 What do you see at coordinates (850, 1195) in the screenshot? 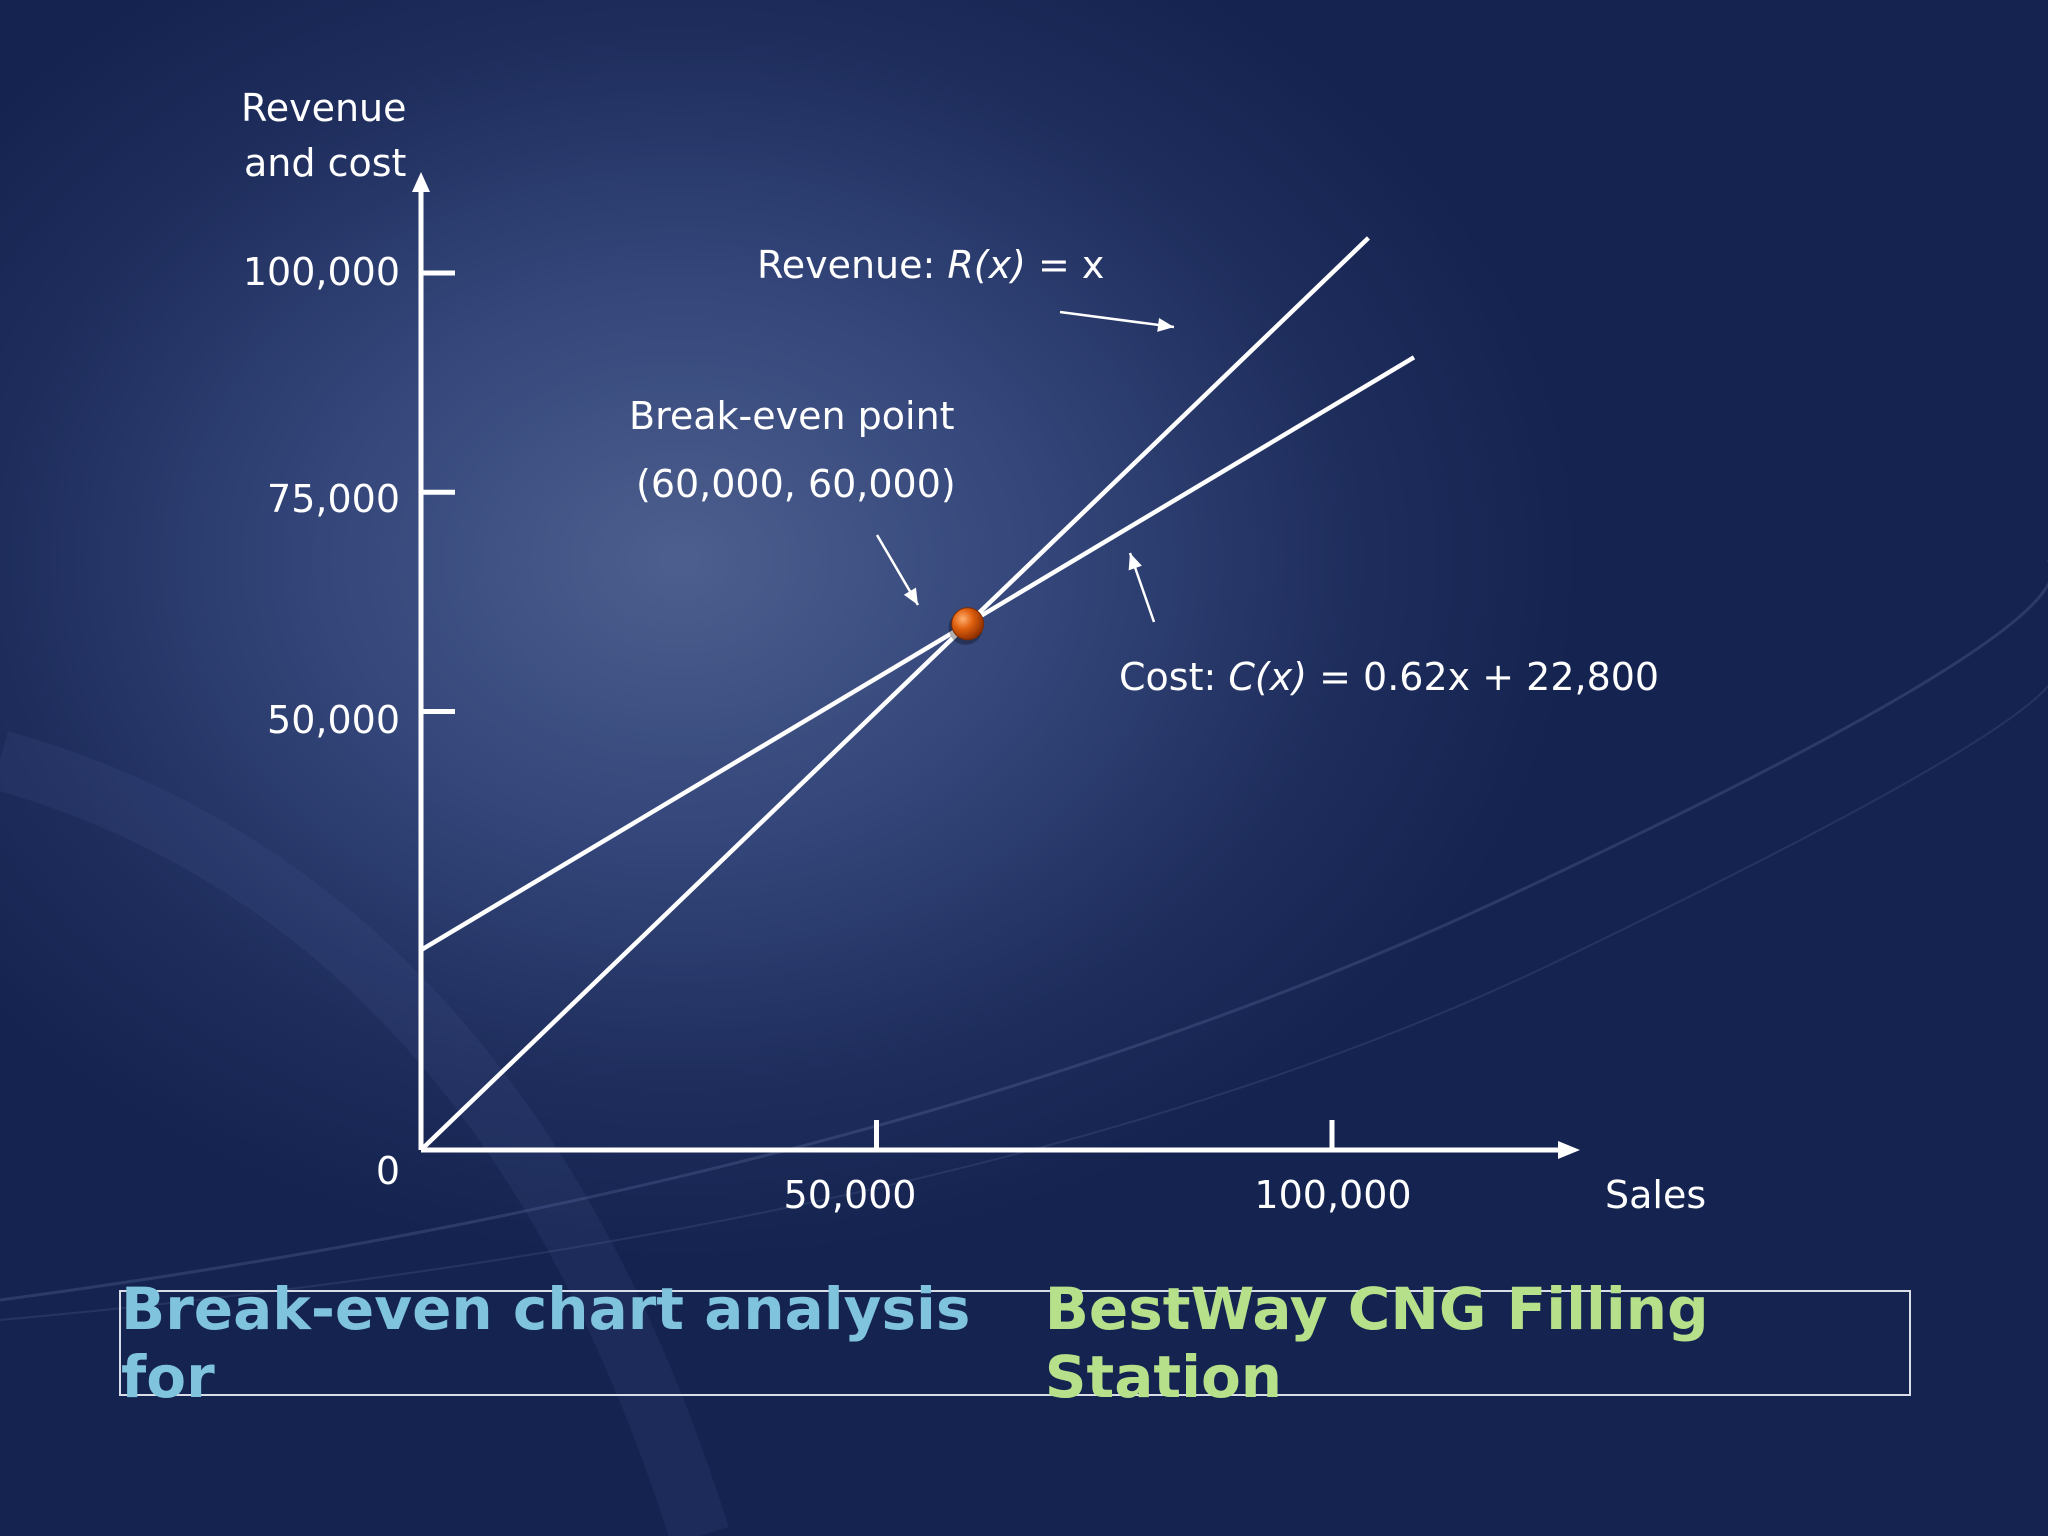
I see `x-tick-label: 50,000` at bounding box center [850, 1195].